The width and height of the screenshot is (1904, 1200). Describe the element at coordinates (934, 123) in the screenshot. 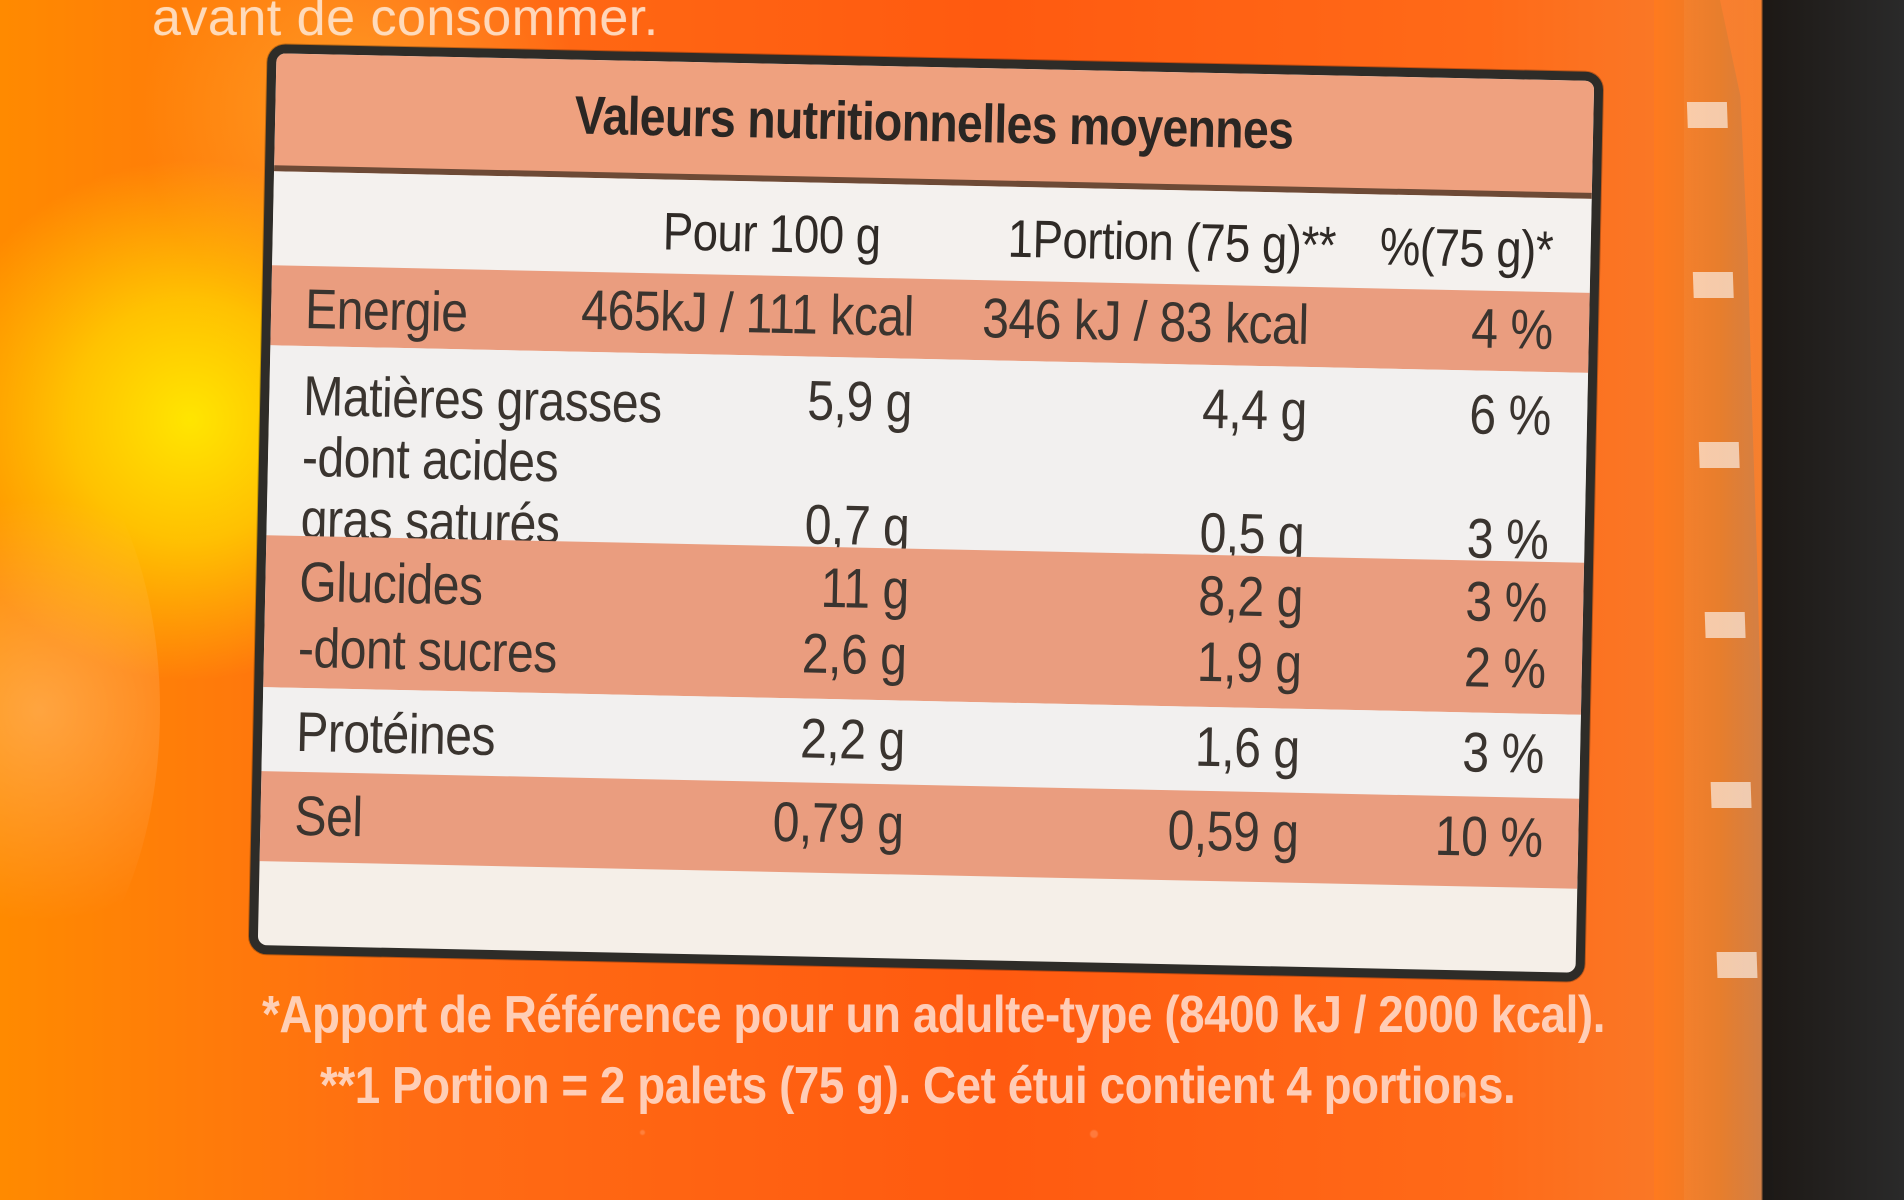

I see `nutrition-title: Valeurs nutritionnelles moyennes` at that location.